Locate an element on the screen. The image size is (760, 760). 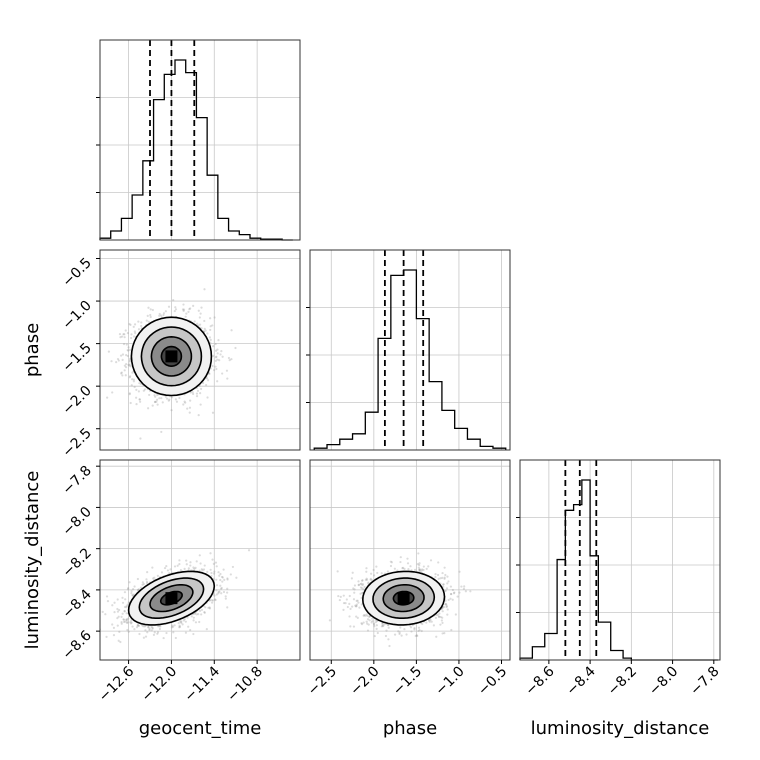
joint-panel-phase-luminosity_distance is located at coordinates (410, 560).